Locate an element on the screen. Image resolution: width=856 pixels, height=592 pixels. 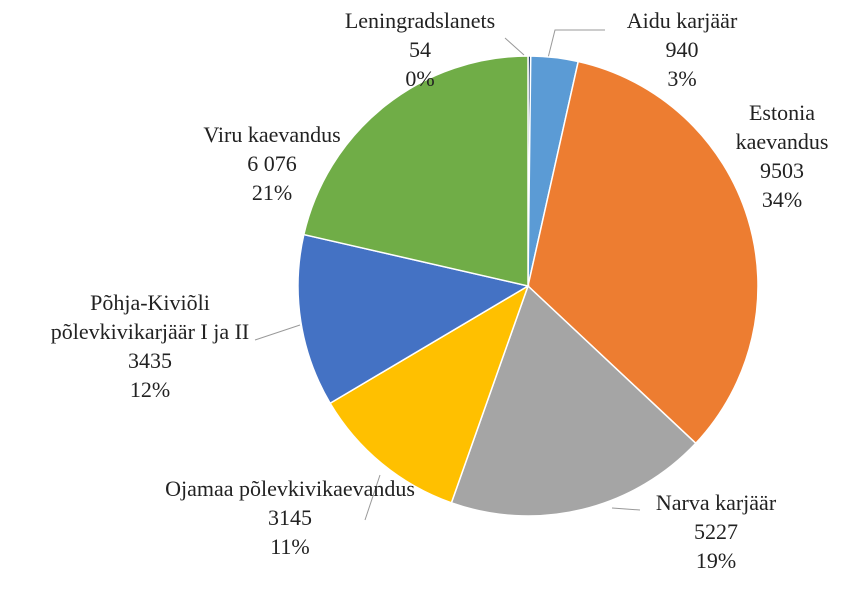
category-name: Aidu karjäär is located at coordinates (682, 20).